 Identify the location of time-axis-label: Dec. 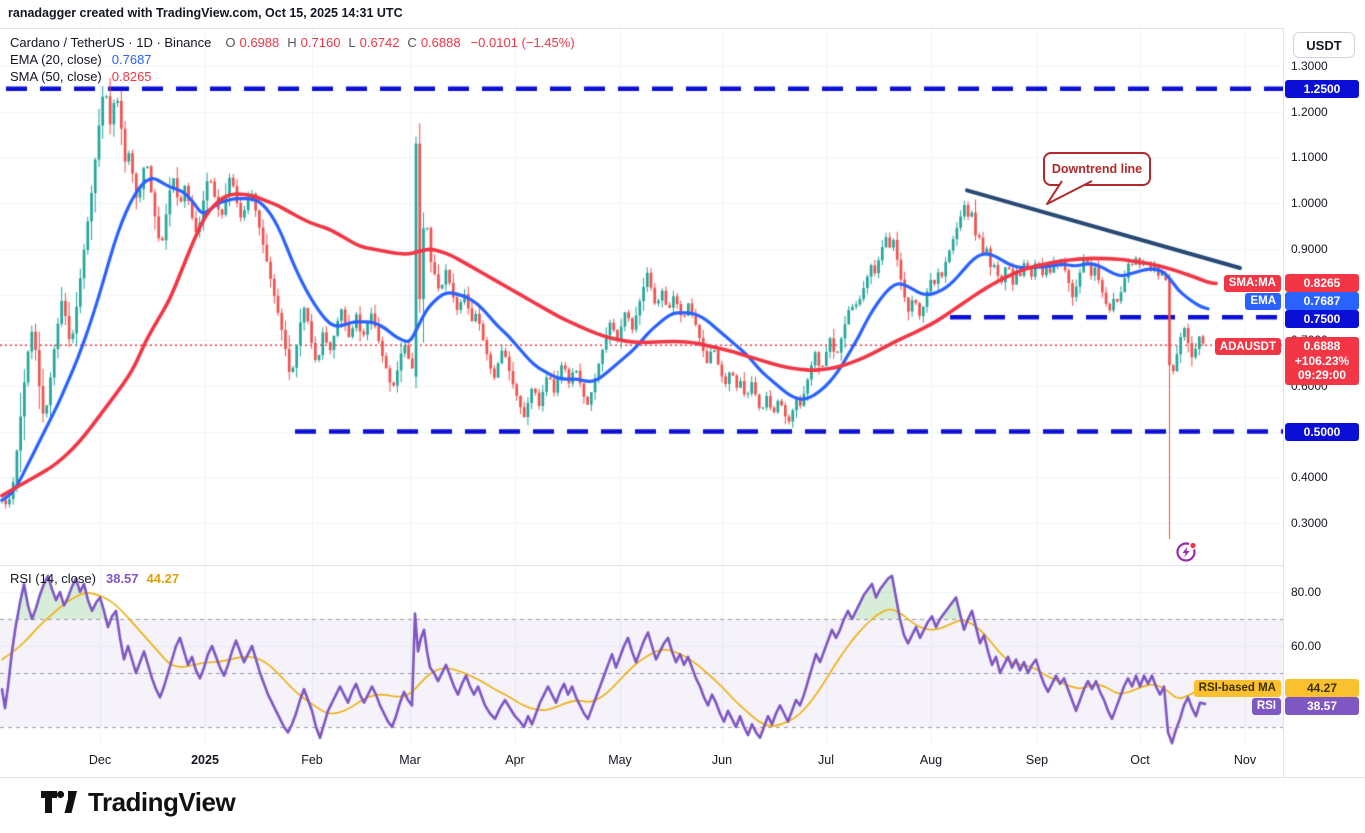
(100, 760).